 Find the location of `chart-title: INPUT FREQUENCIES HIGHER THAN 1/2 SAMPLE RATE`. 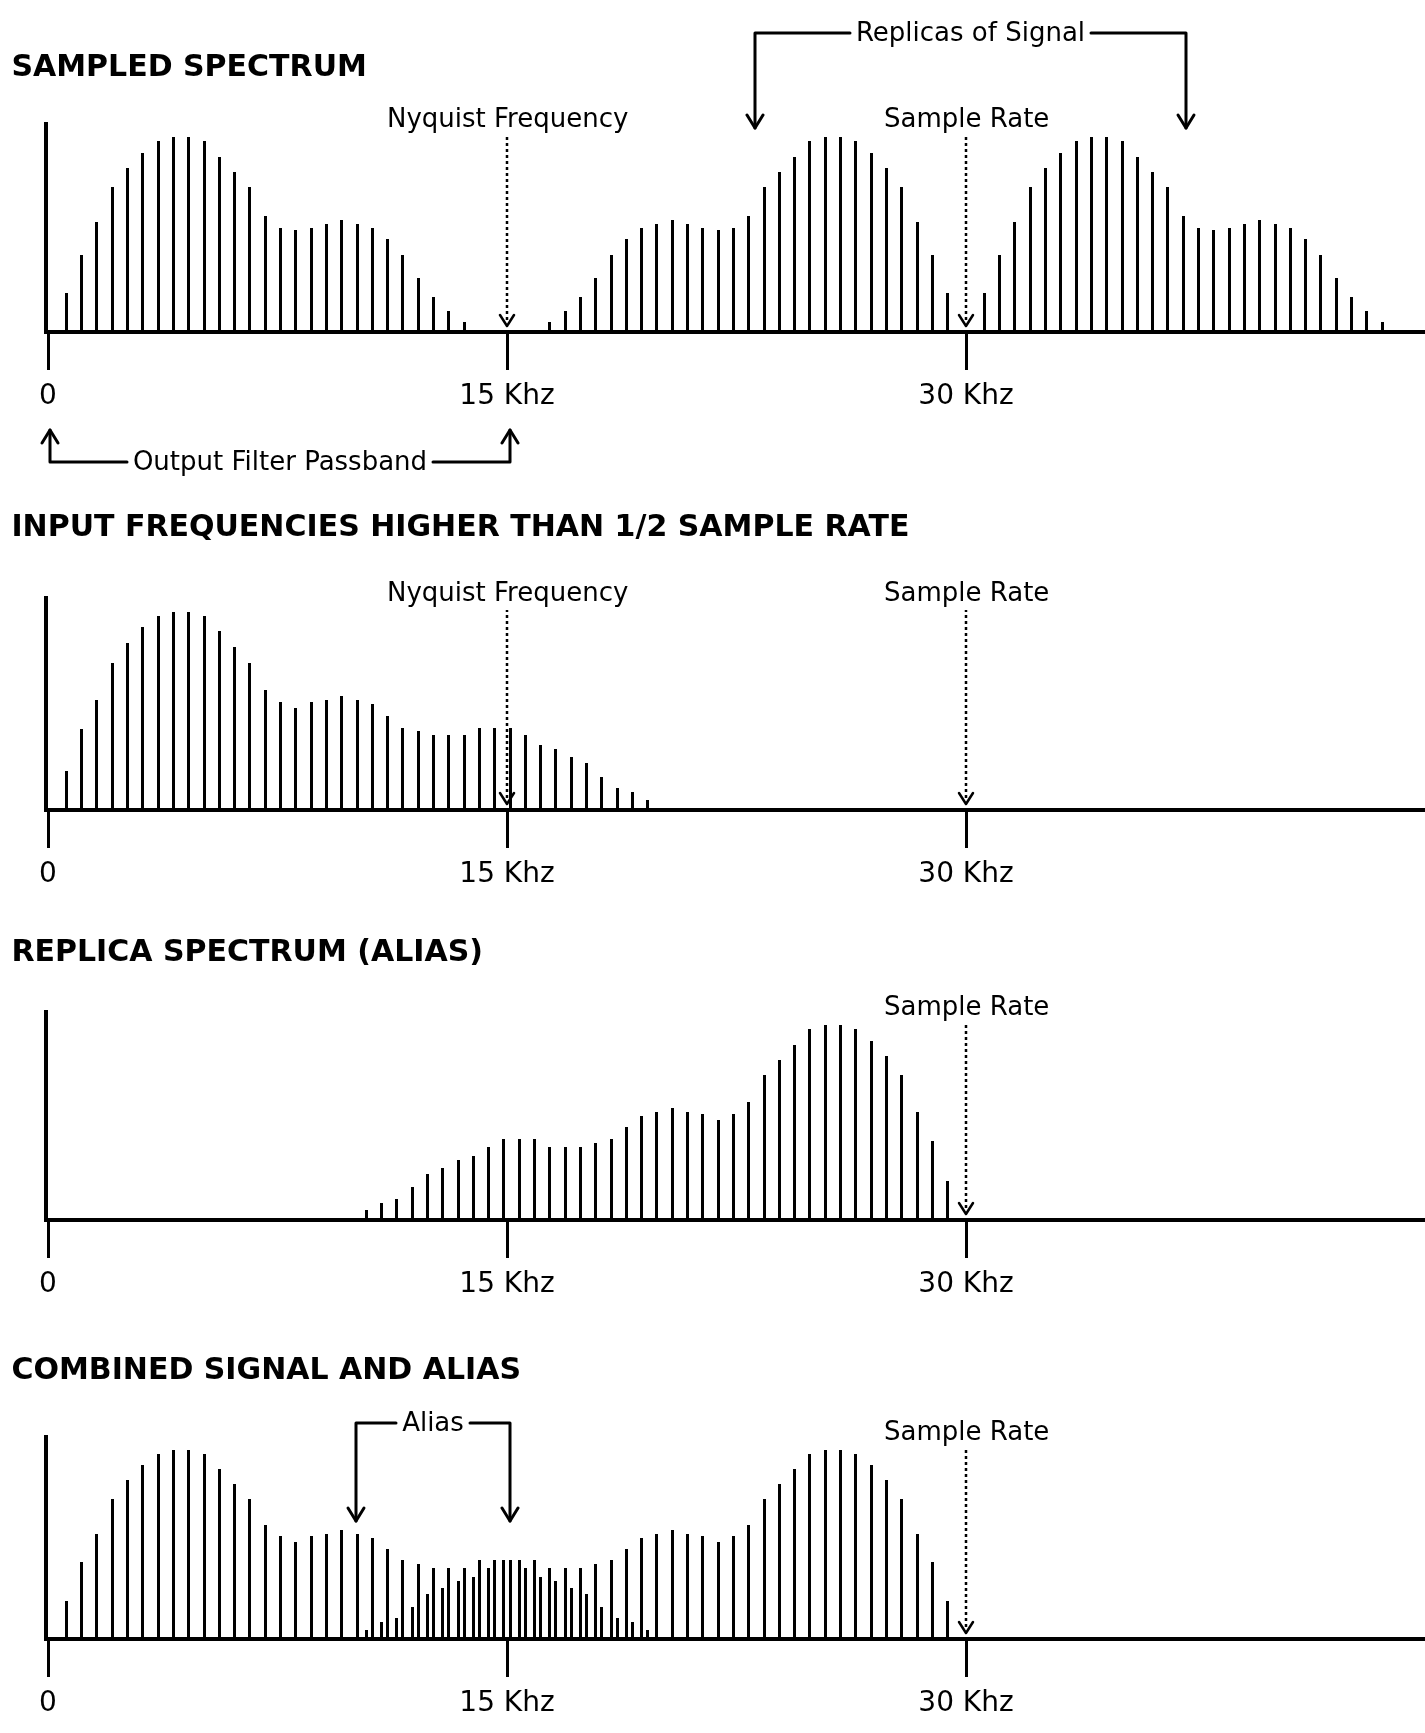

chart-title: INPUT FREQUENCIES HIGHER THAN 1/2 SAMPLE RATE is located at coordinates (460, 525).